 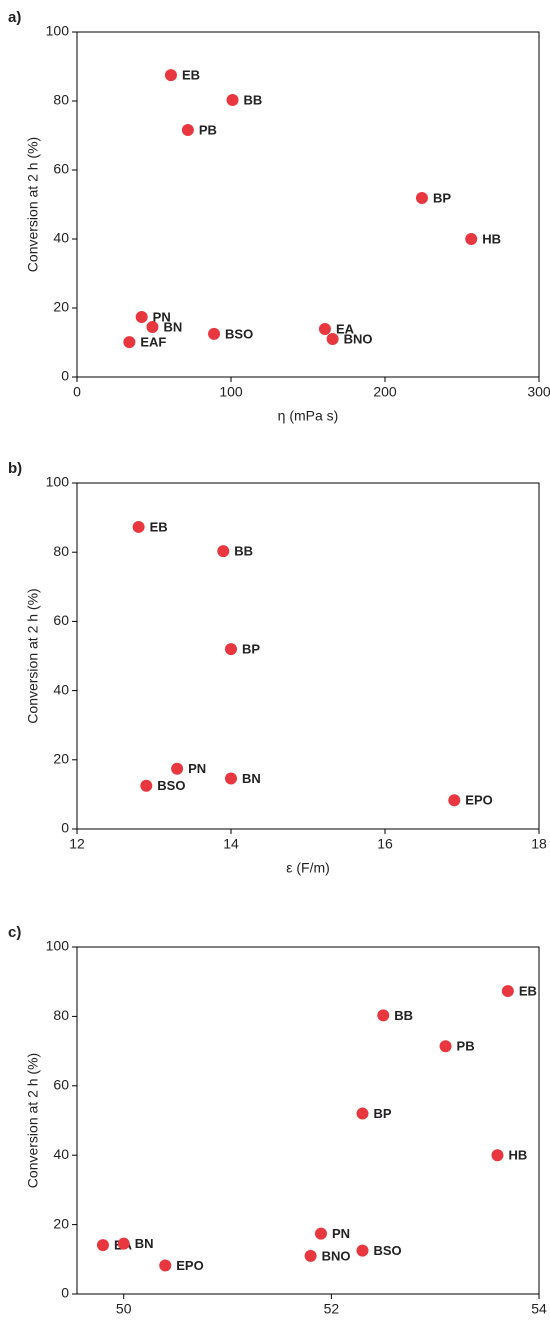 What do you see at coordinates (385, 844) in the screenshot?
I see `x-tick-label: 16` at bounding box center [385, 844].